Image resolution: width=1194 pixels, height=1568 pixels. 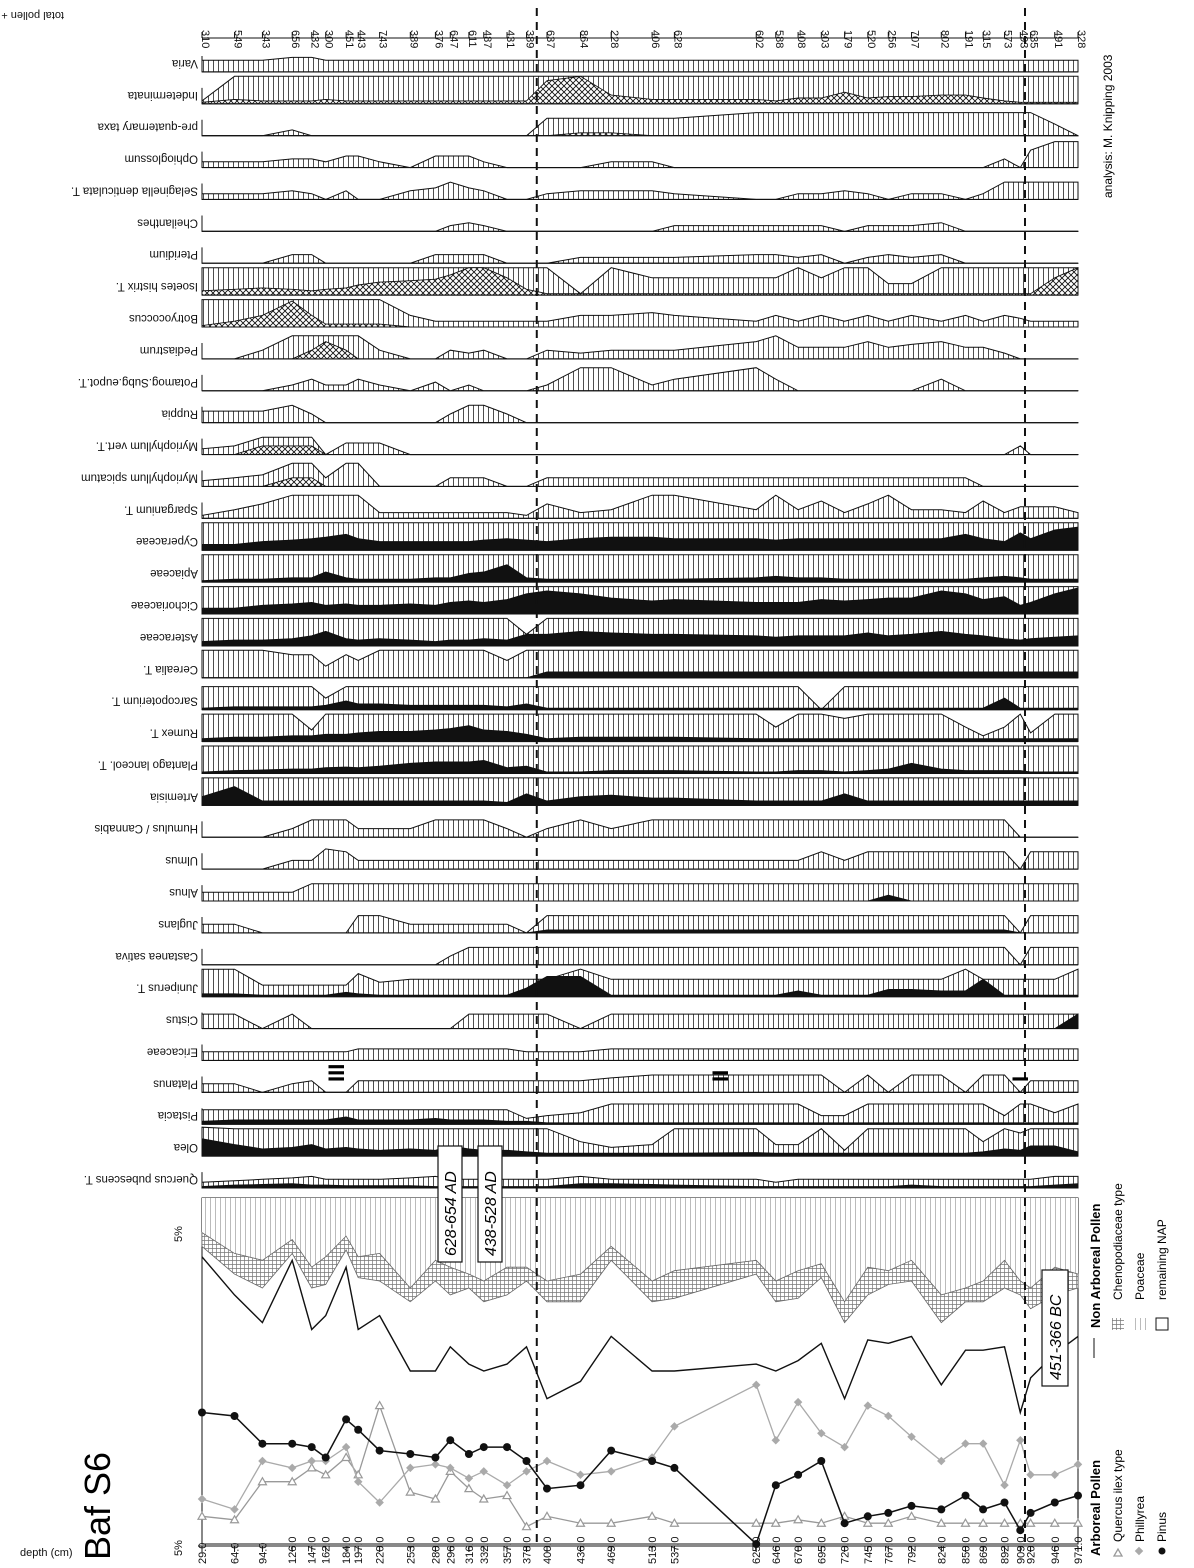 What do you see at coordinates (550, 39) in the screenshot?
I see `total-count: 637` at bounding box center [550, 39].